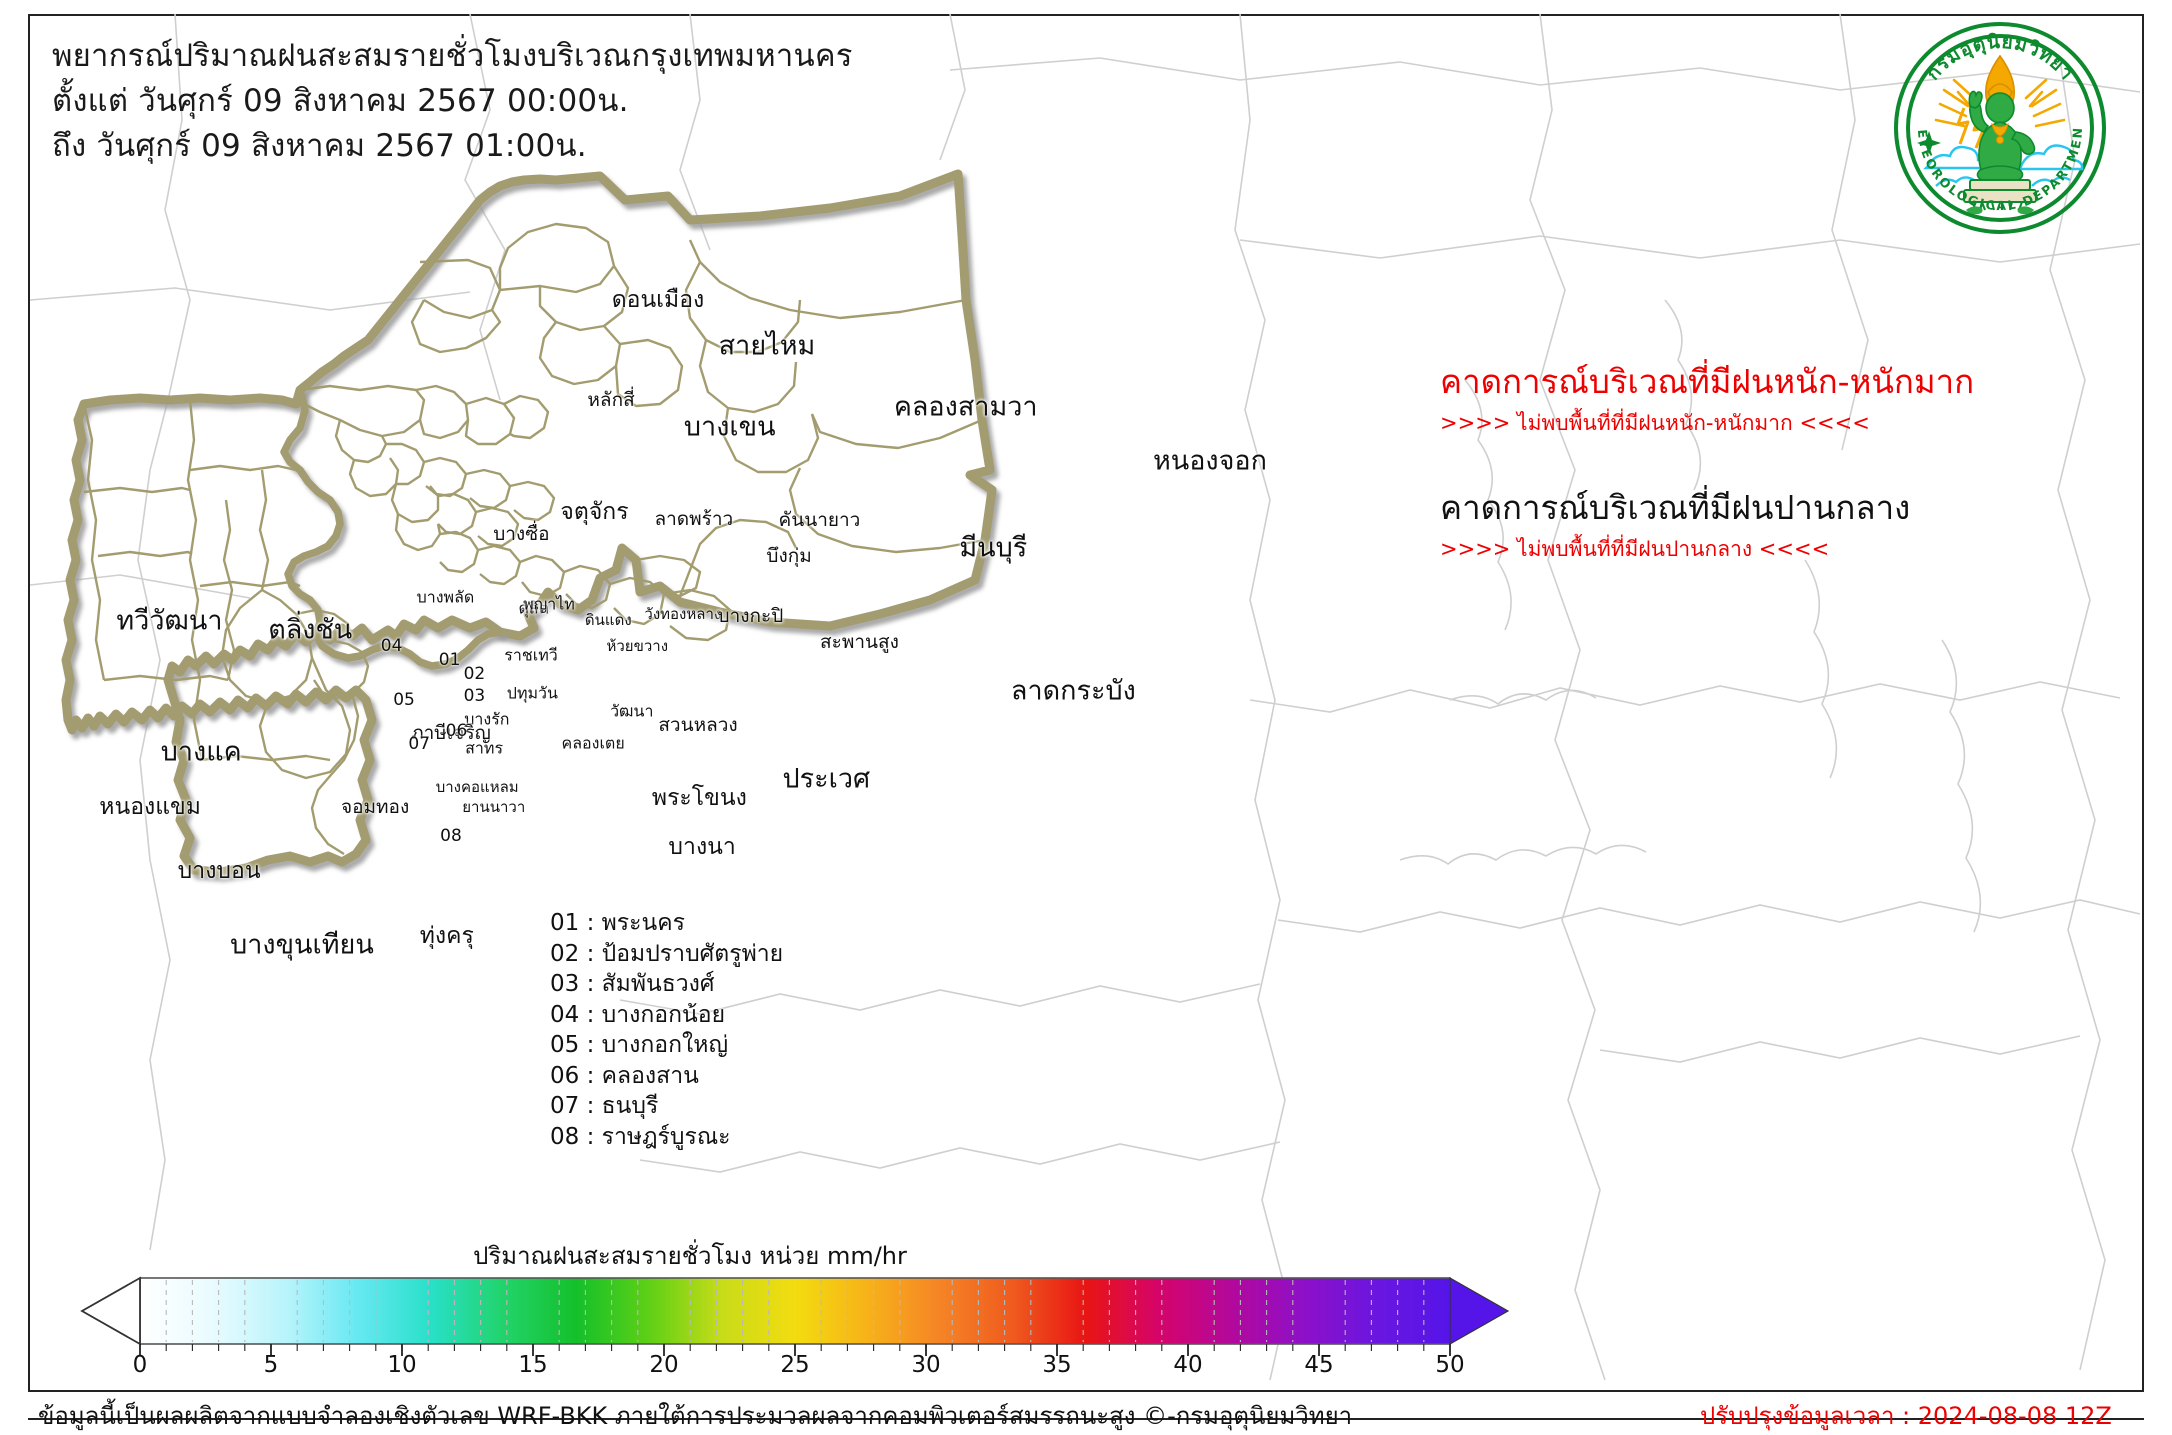  What do you see at coordinates (402, 1365) in the screenshot?
I see `colorbar-tick: 10` at bounding box center [402, 1365].